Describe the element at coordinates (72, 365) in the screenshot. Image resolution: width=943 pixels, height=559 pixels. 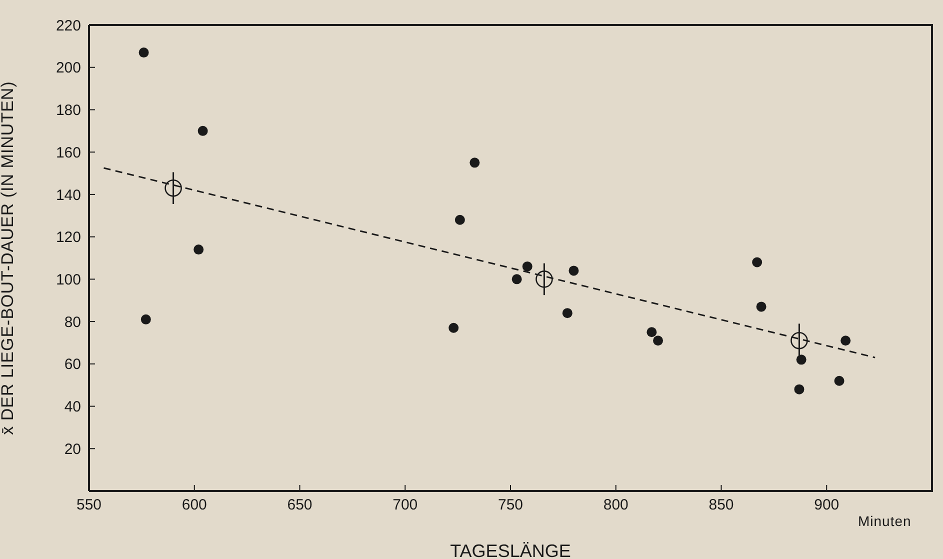
I see `y-tick-label: 60` at that location.